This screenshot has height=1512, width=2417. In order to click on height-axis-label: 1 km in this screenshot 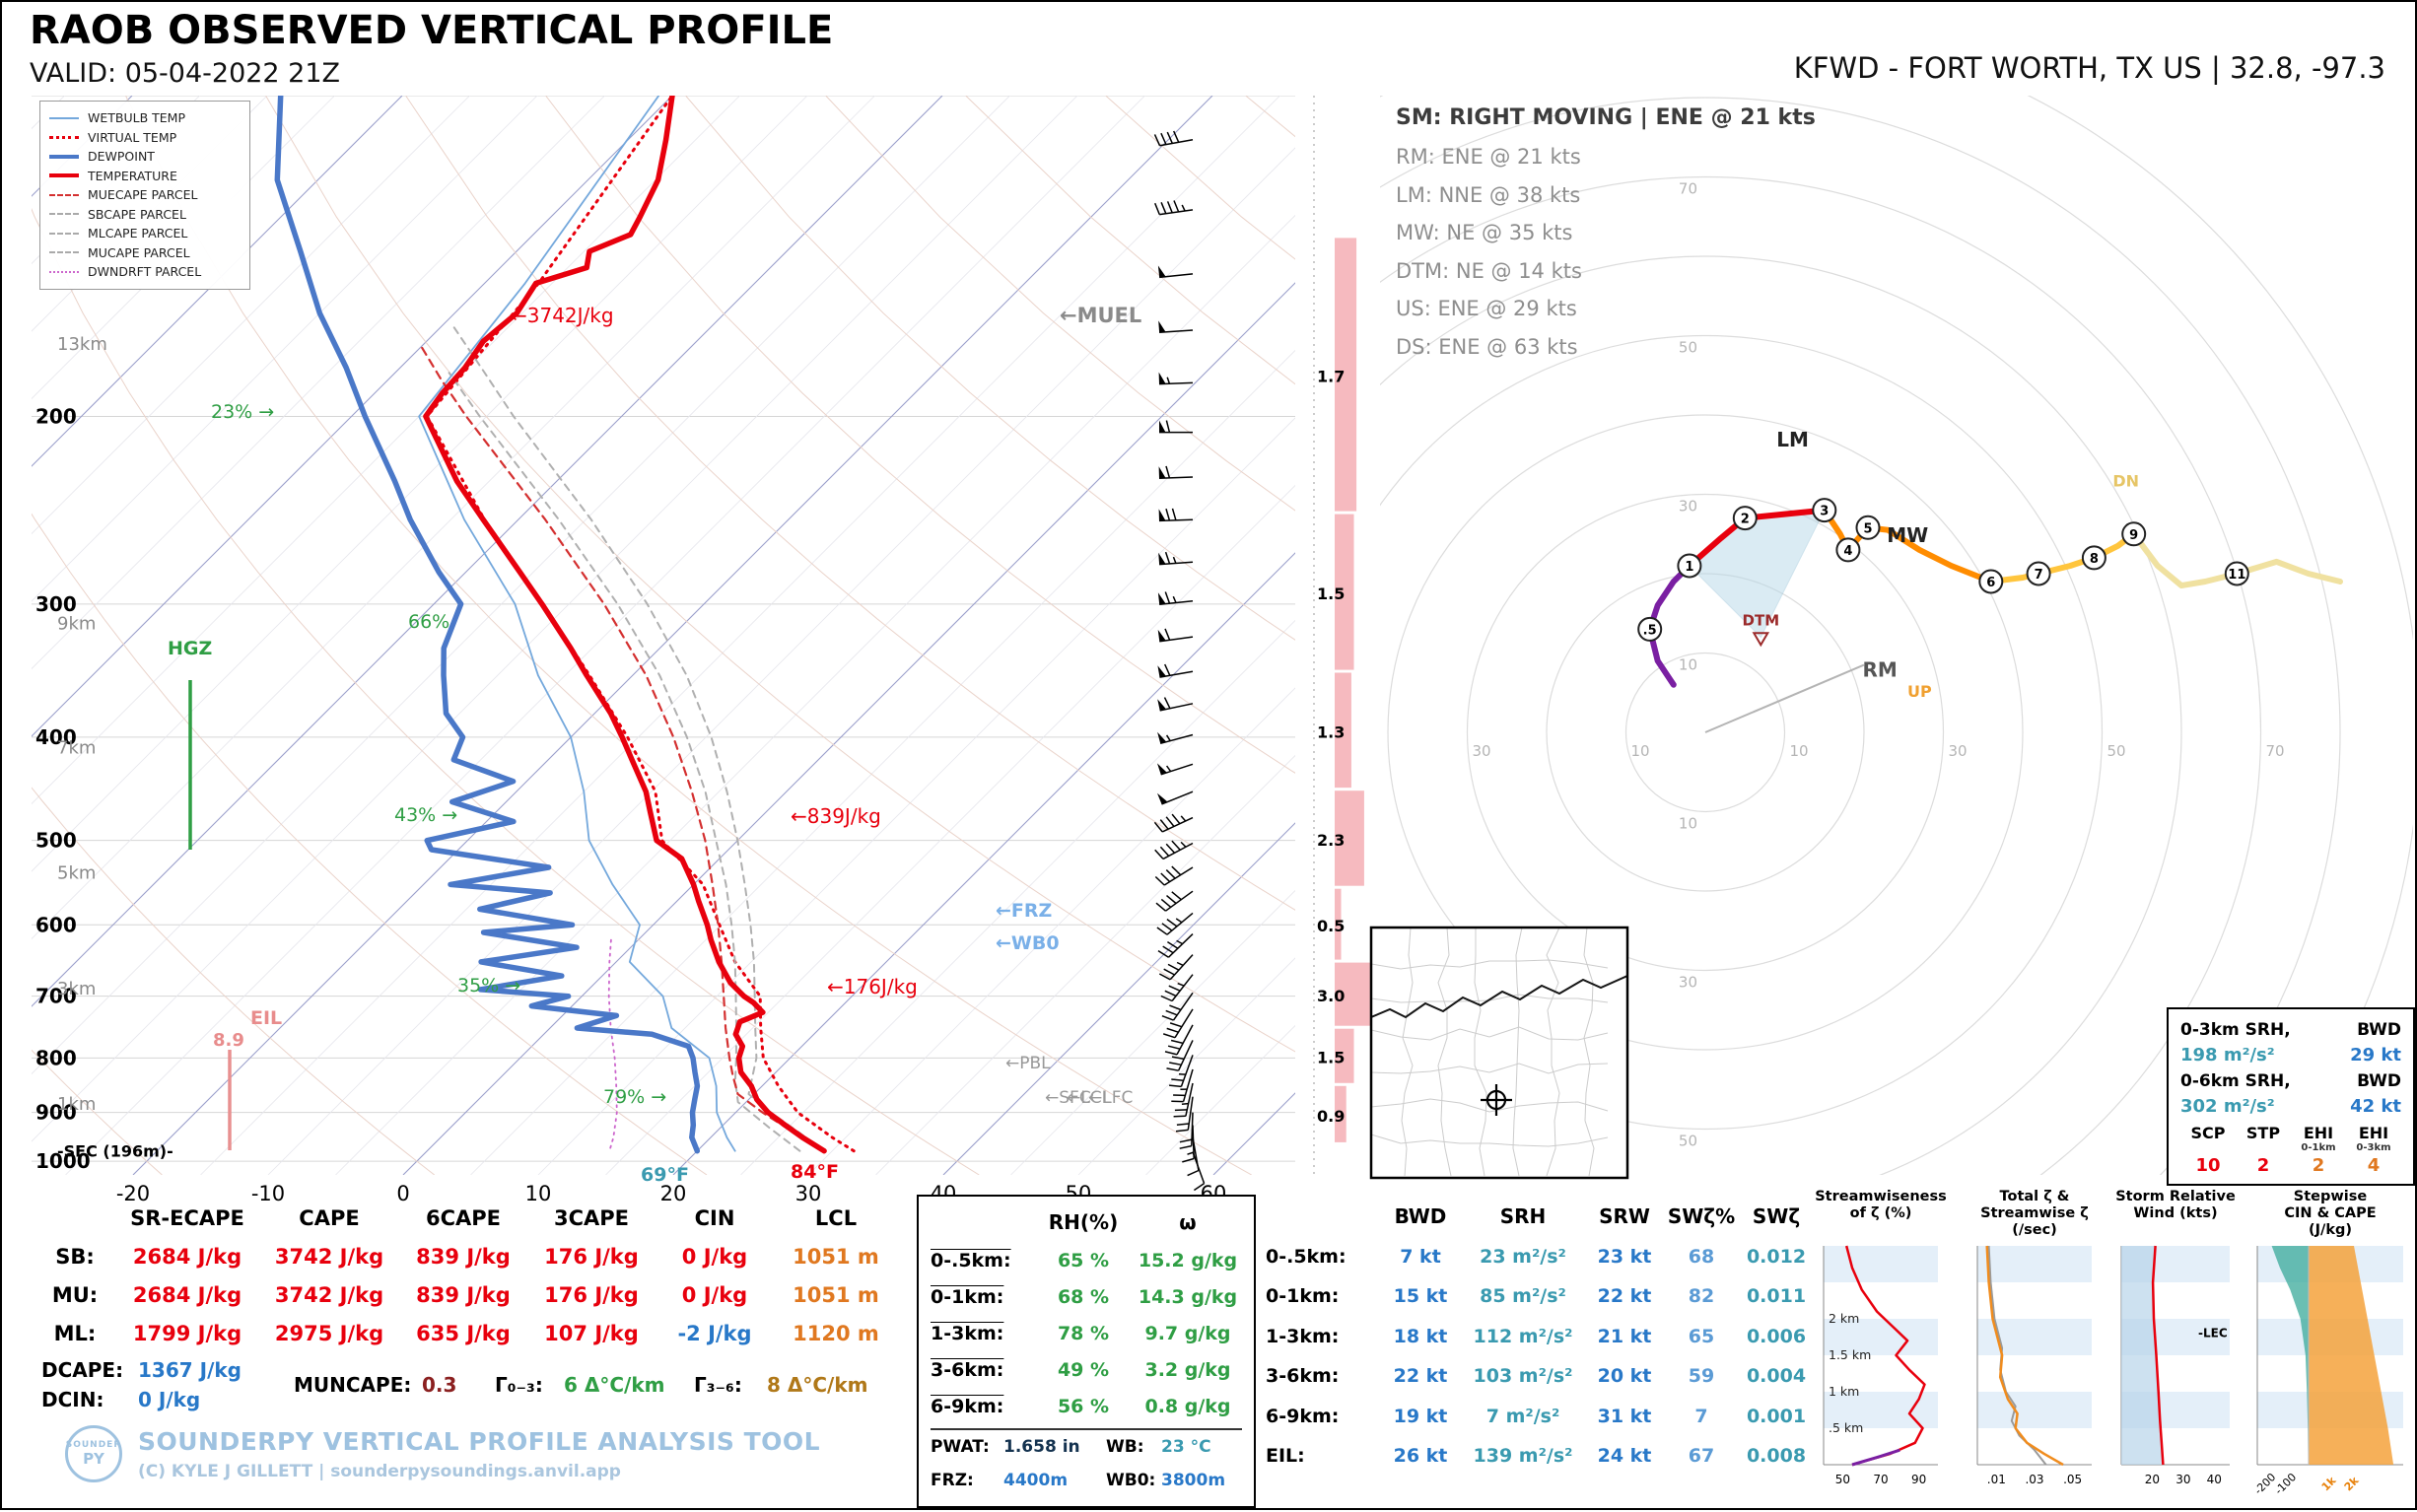, I will do `click(1844, 1391)`.